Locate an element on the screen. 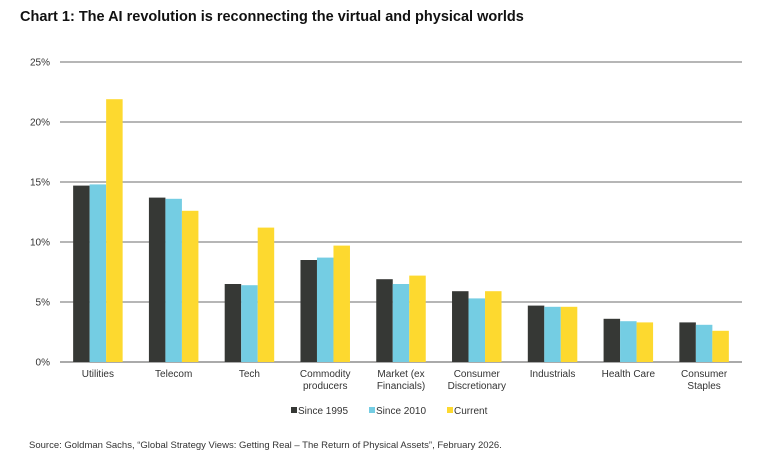 This screenshot has width=760, height=463. y-tick-label: 0% is located at coordinates (43, 363).